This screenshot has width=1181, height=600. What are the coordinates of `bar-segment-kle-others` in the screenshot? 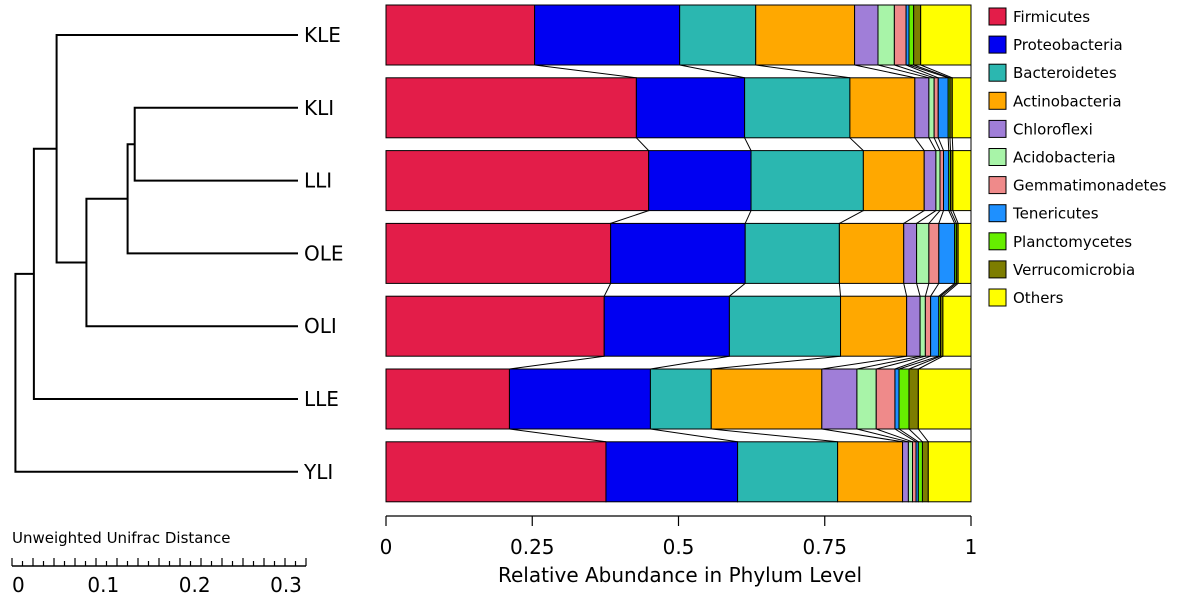 It's located at (946, 35).